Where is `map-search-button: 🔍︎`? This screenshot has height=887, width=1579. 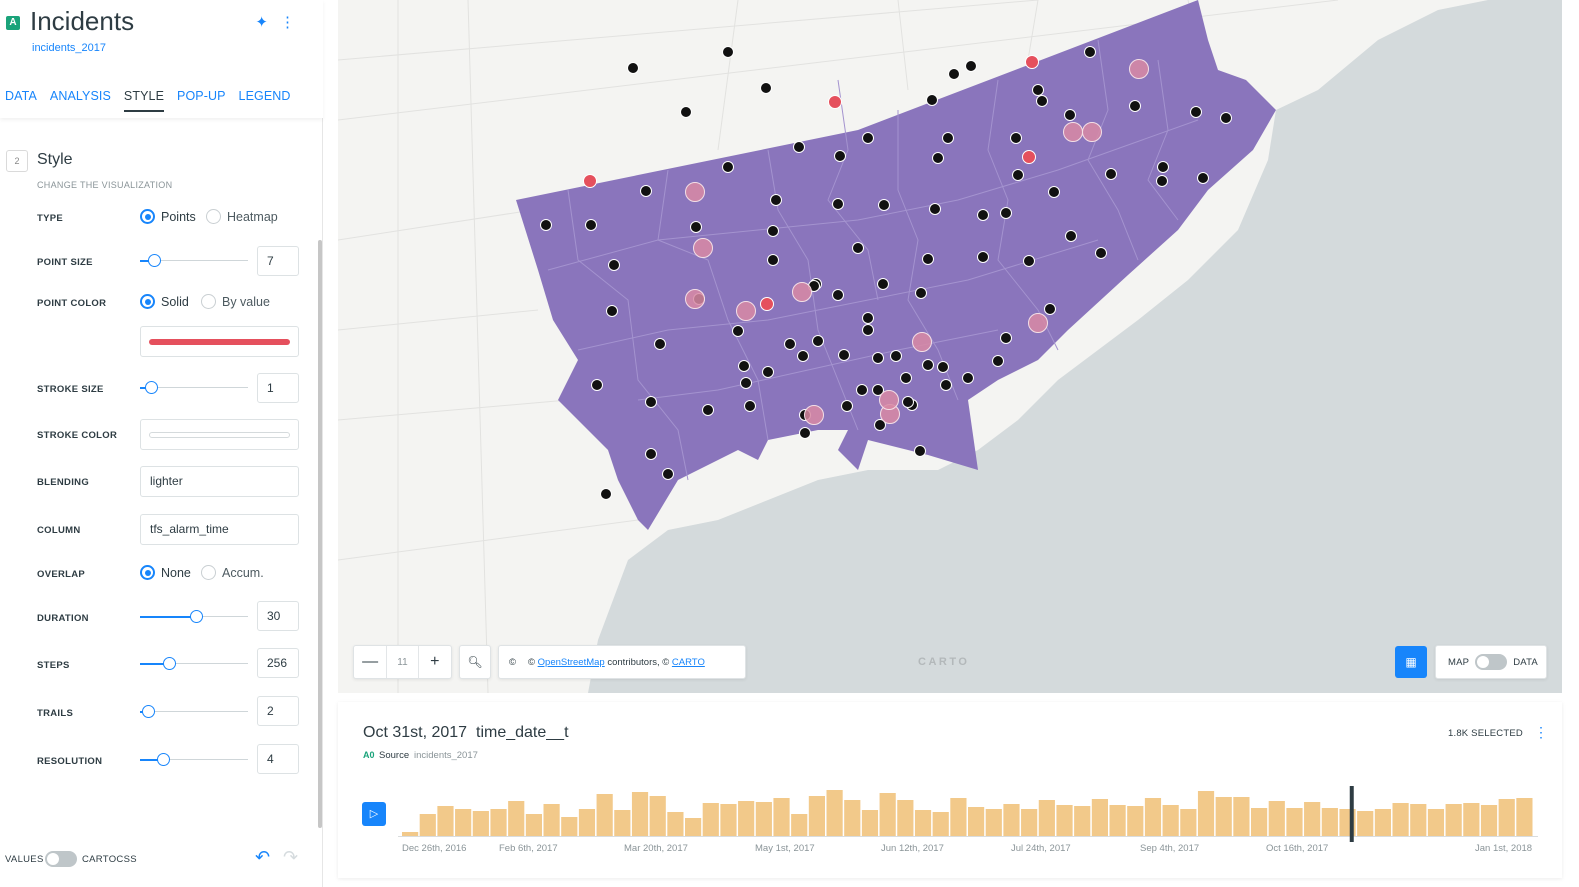
map-search-button: 🔍︎ is located at coordinates (475, 662).